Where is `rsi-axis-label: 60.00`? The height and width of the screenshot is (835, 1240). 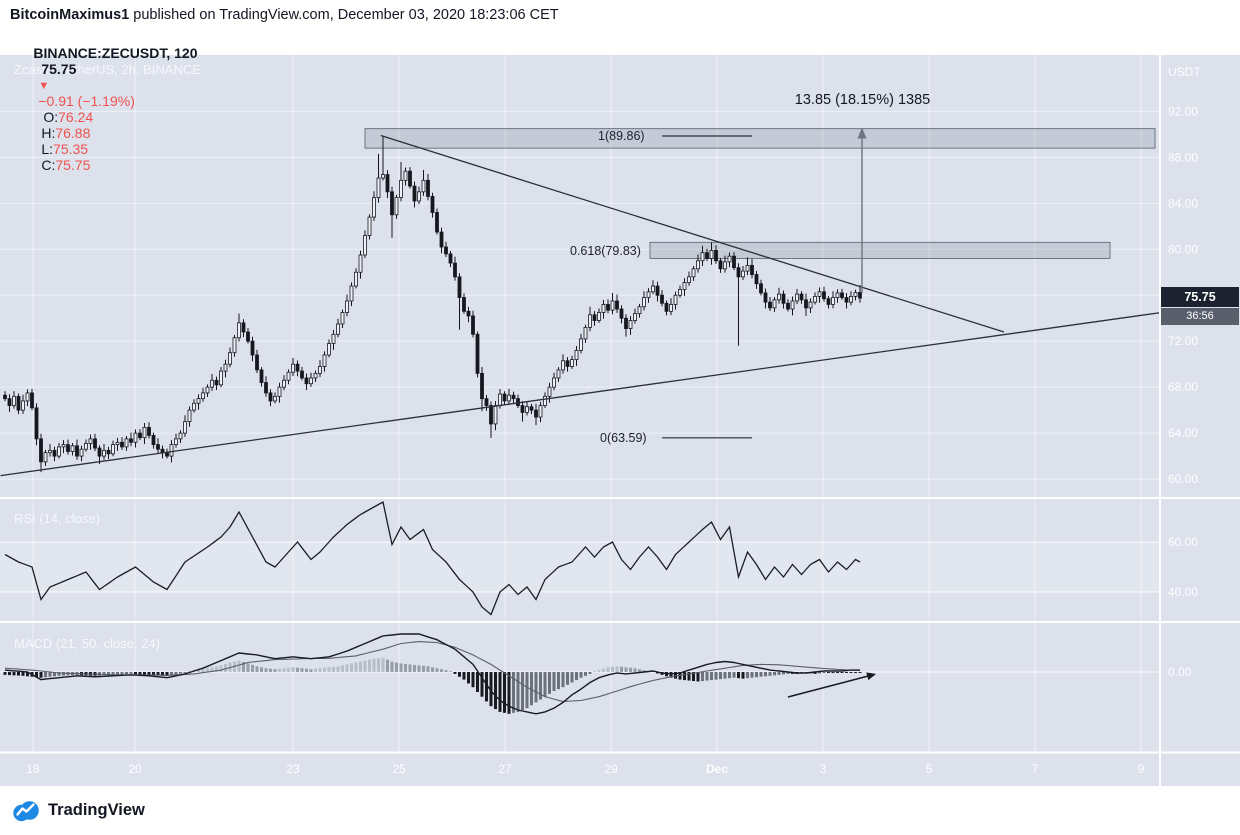 rsi-axis-label: 60.00 is located at coordinates (1183, 542).